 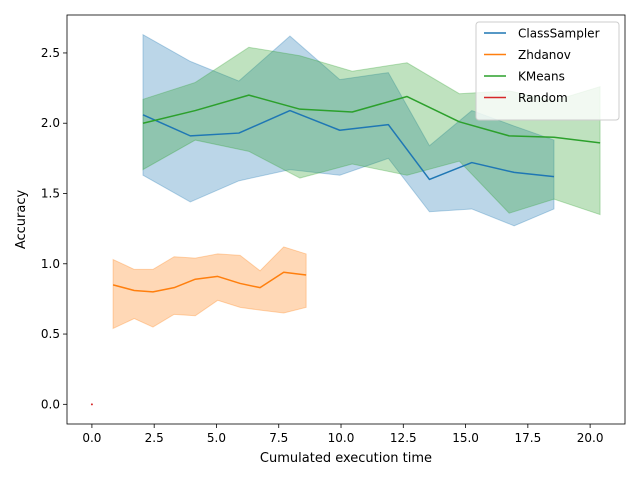 What do you see at coordinates (54, 228) in the screenshot?
I see `y-axis: 0.0 0.5 1.0 1.5 2.0 2.5` at bounding box center [54, 228].